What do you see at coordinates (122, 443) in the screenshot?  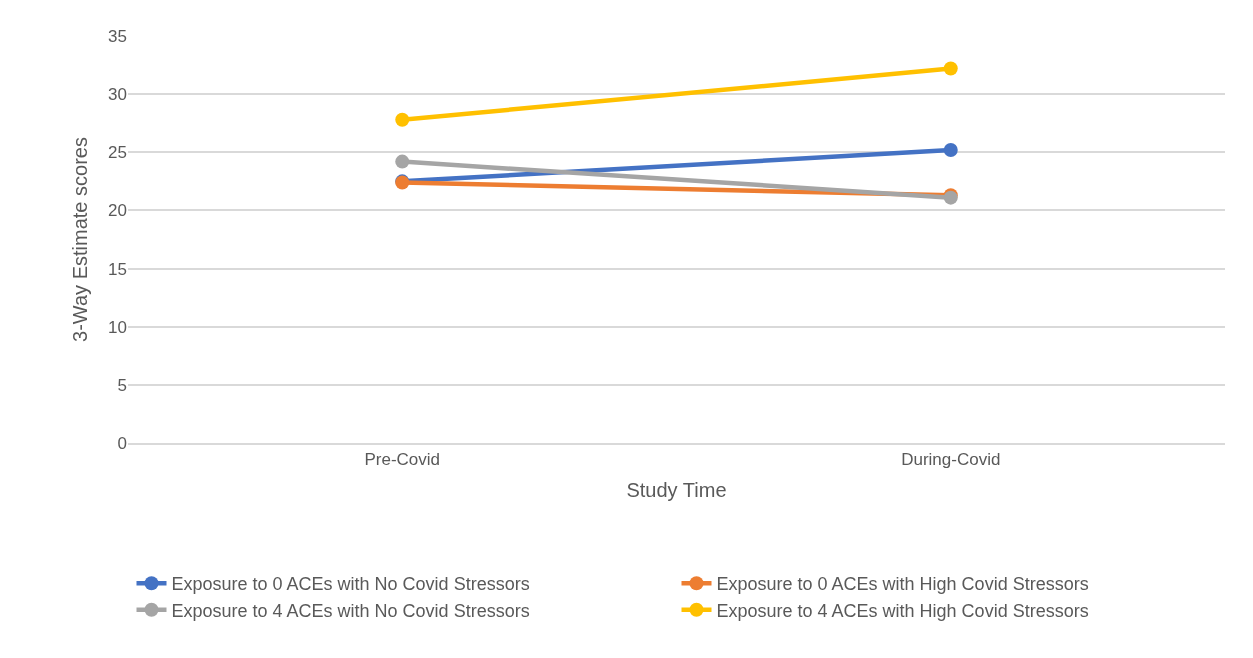 I see `y-tick-label: 0` at bounding box center [122, 443].